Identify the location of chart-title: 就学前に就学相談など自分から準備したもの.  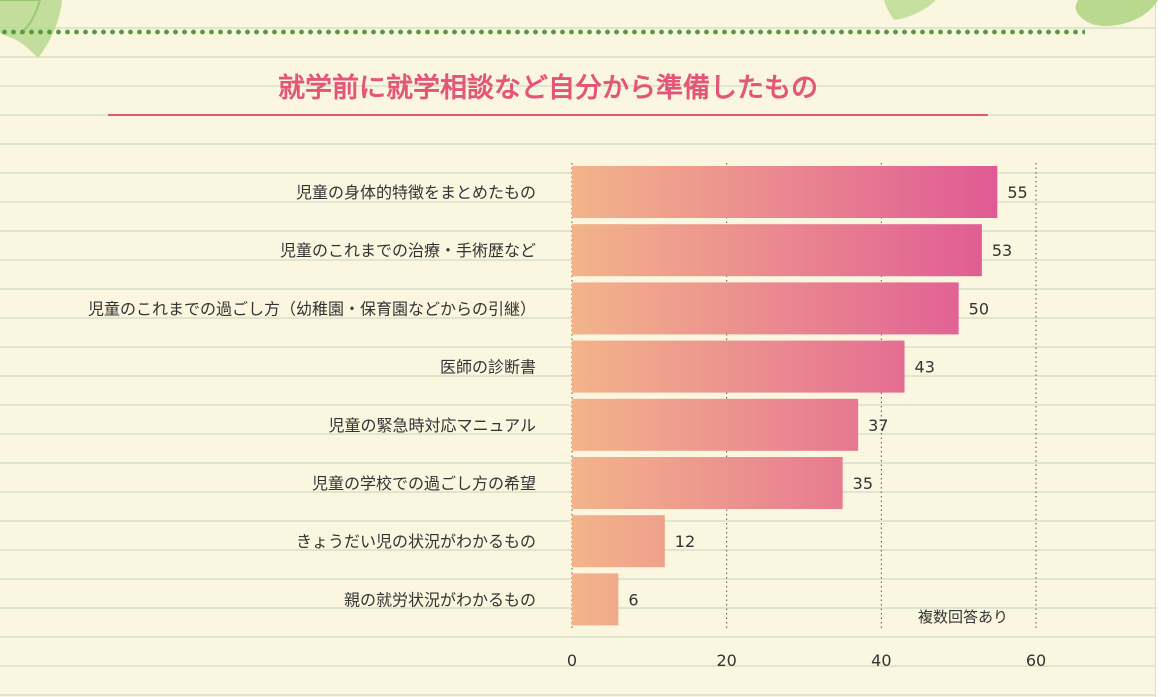
(548, 88).